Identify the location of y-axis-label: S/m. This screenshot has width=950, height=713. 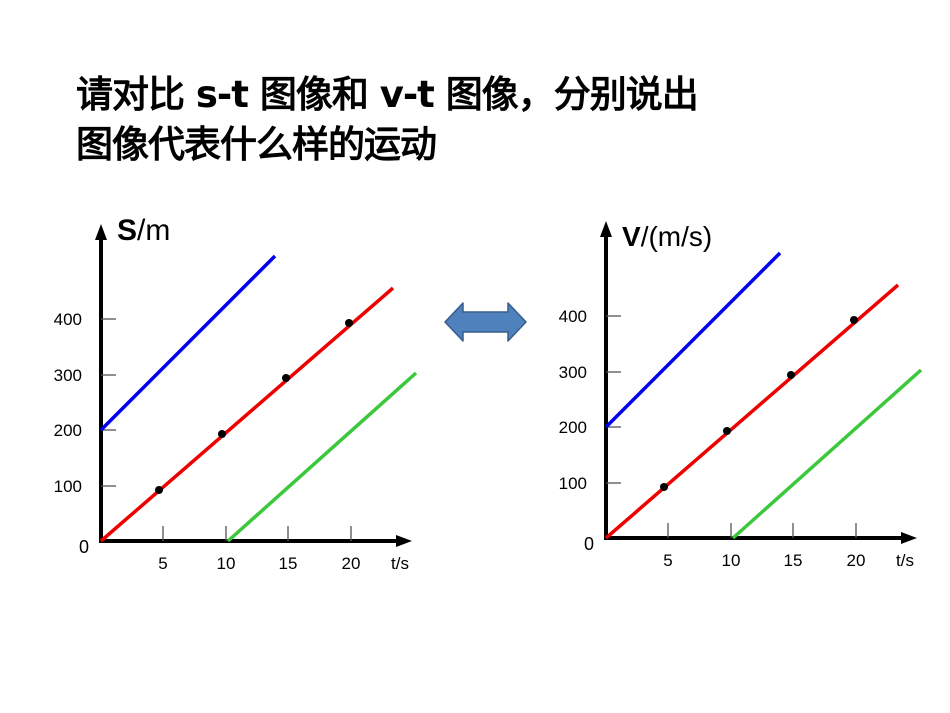
(143, 230).